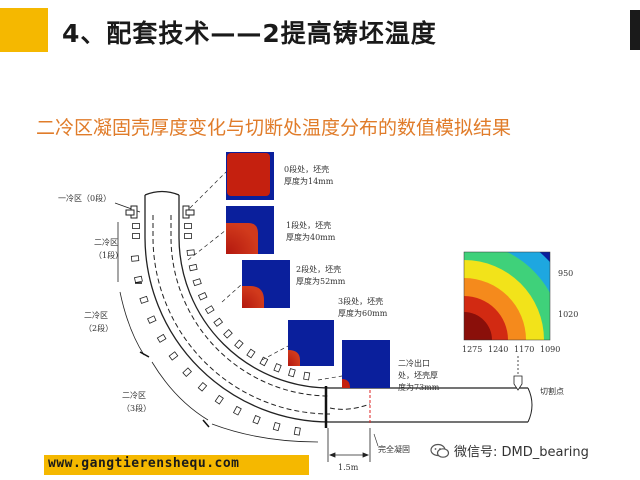  I want to click on section2-line2: 厚度为52mm, so click(321, 281).